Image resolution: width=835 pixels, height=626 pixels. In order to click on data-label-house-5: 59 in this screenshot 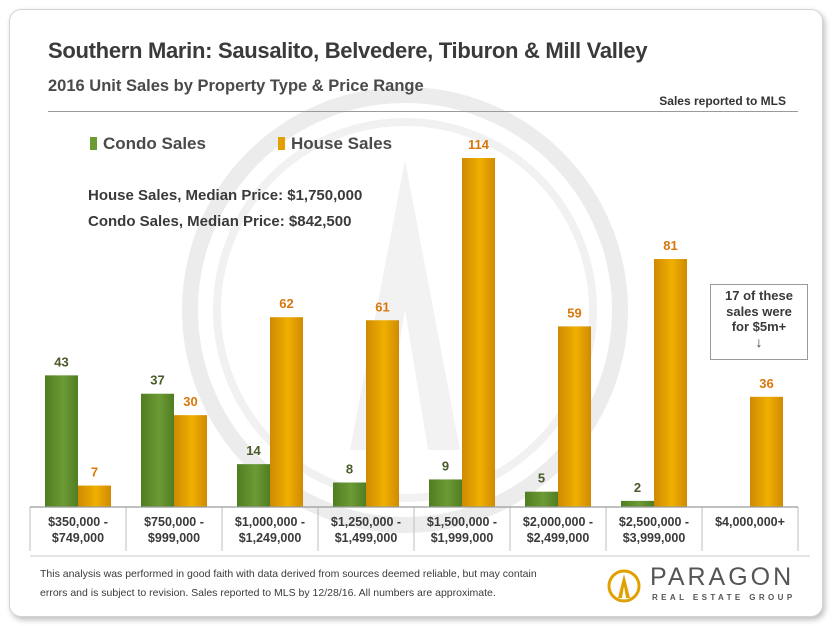, I will do `click(574, 312)`.